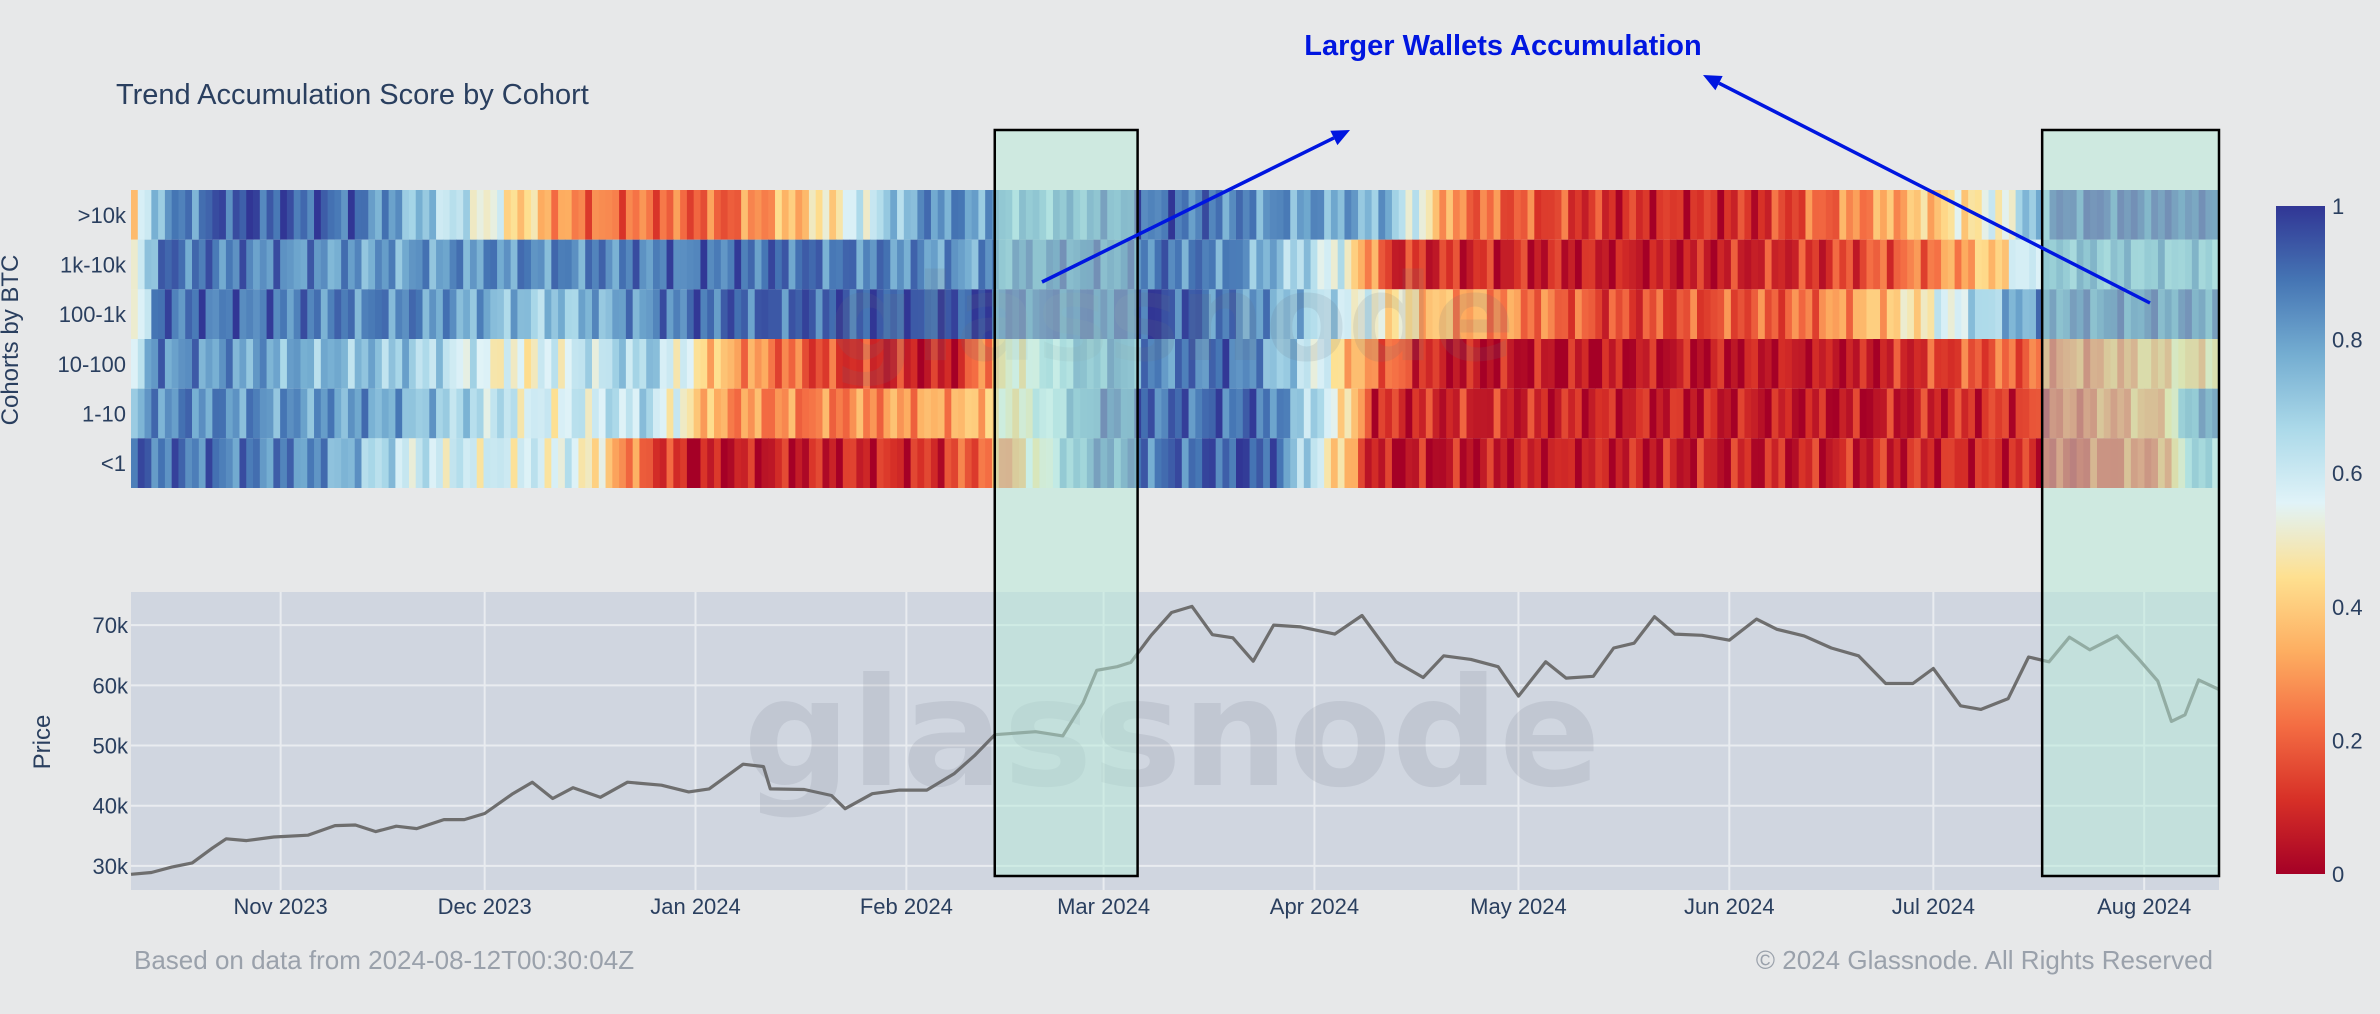 This screenshot has width=2380, height=1014. What do you see at coordinates (1503, 46) in the screenshot?
I see `annotation-label: Larger Wallets Accumulation` at bounding box center [1503, 46].